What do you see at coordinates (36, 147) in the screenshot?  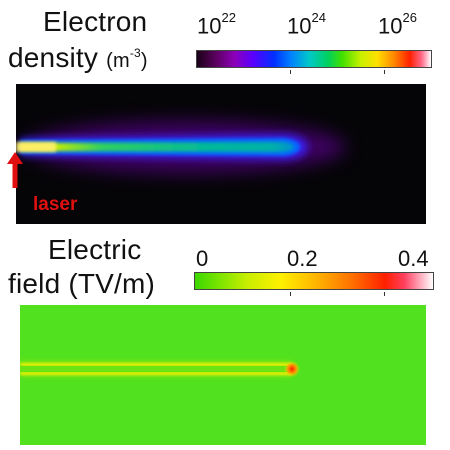 I see `density-entry-glow` at bounding box center [36, 147].